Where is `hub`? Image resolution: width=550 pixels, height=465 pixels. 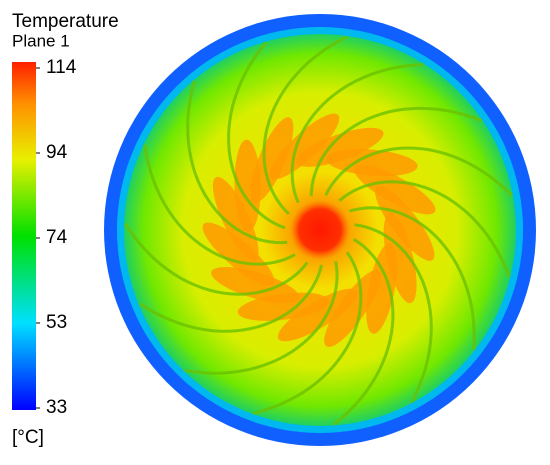 hub is located at coordinates (320, 230).